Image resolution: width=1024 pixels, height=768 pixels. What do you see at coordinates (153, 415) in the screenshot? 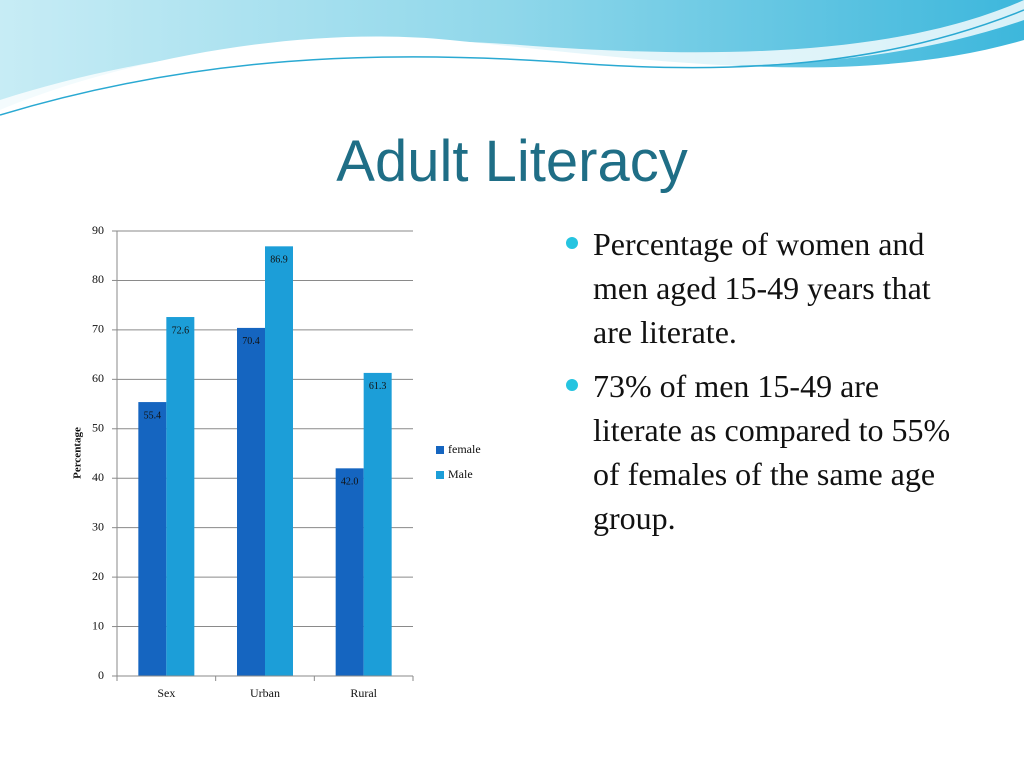
I see `data-label: 55.4` at bounding box center [153, 415].